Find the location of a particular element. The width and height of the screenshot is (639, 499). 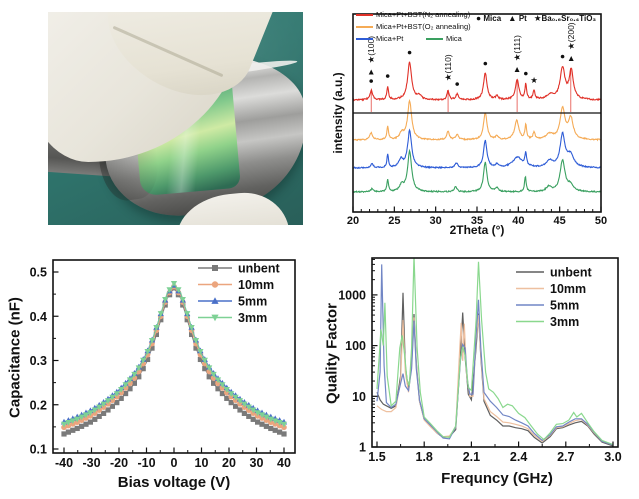

legend-label: Mica+Pt+BST(O₂ annealing) is located at coordinates (423, 26).